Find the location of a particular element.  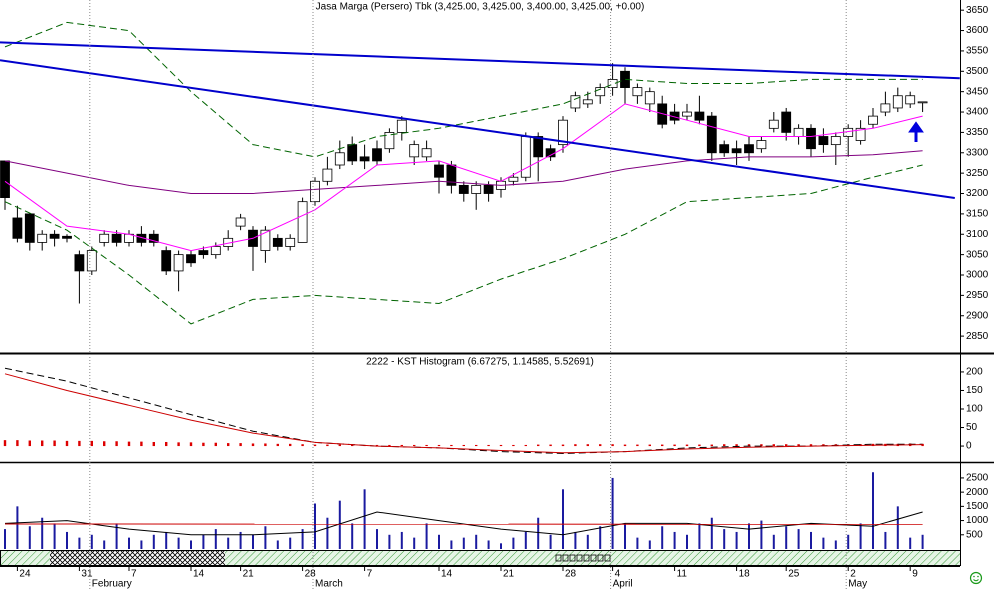

x-tick-label: 31 is located at coordinates (87, 574).